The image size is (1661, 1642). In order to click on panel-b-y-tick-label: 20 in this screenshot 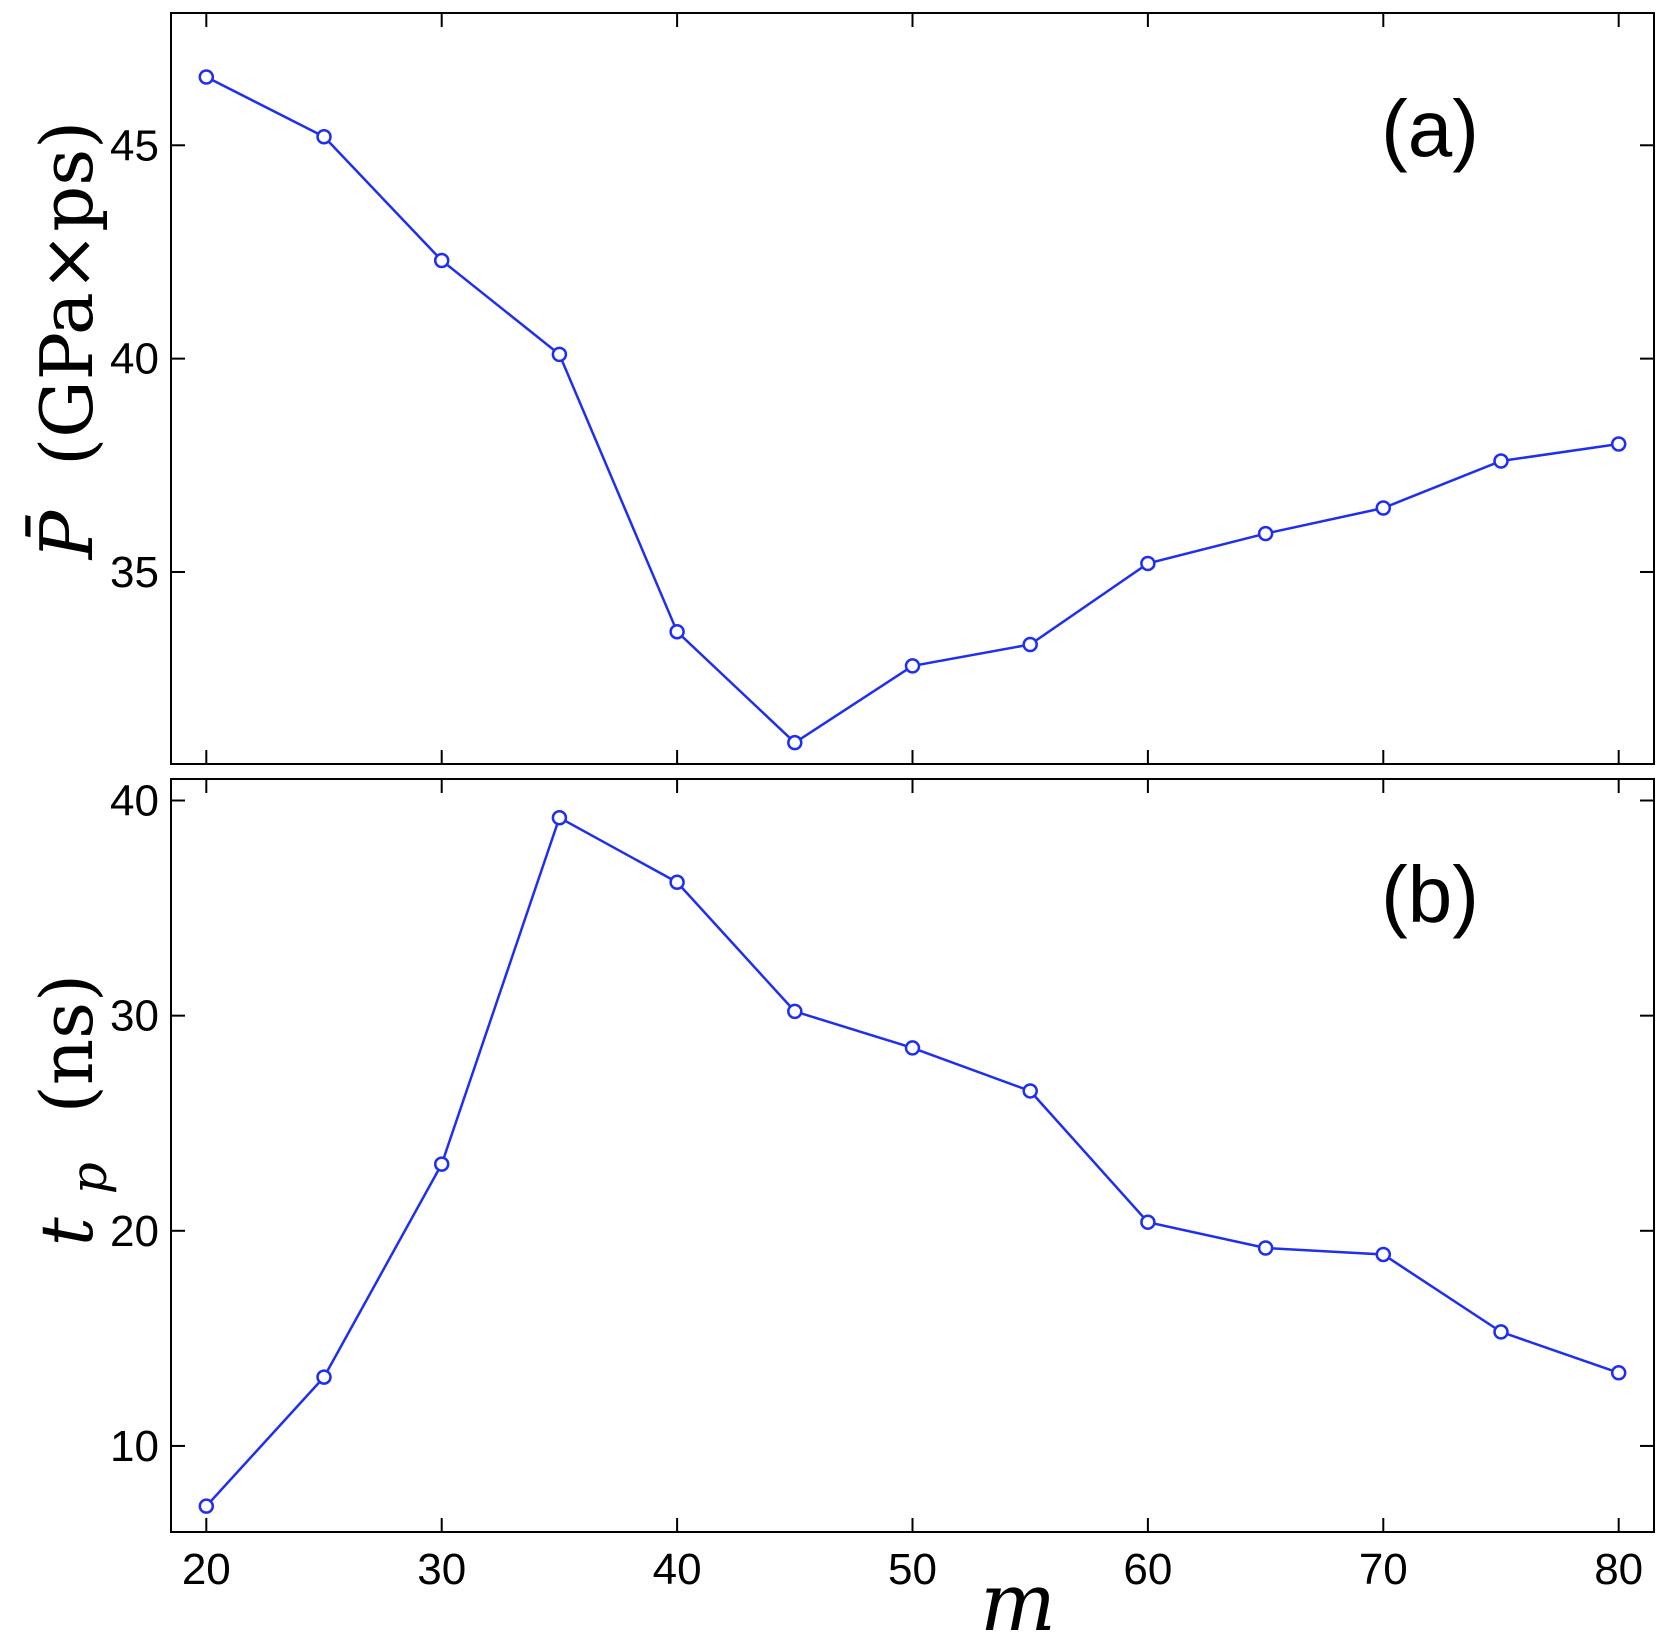, I will do `click(134, 1231)`.